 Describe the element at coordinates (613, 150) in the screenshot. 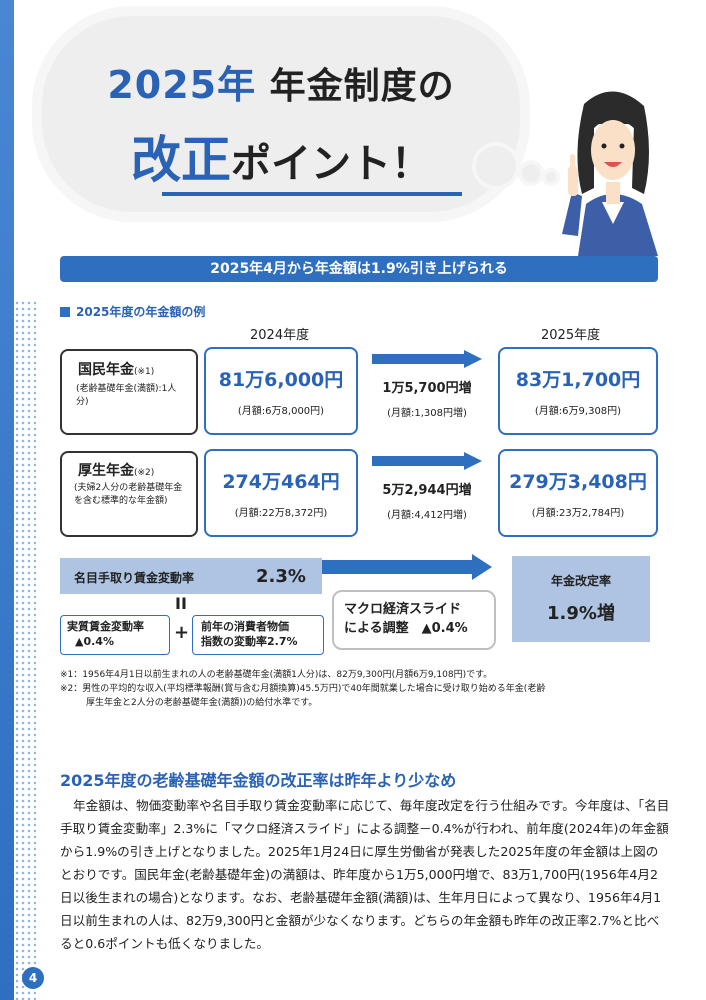

I see `face-shape` at that location.